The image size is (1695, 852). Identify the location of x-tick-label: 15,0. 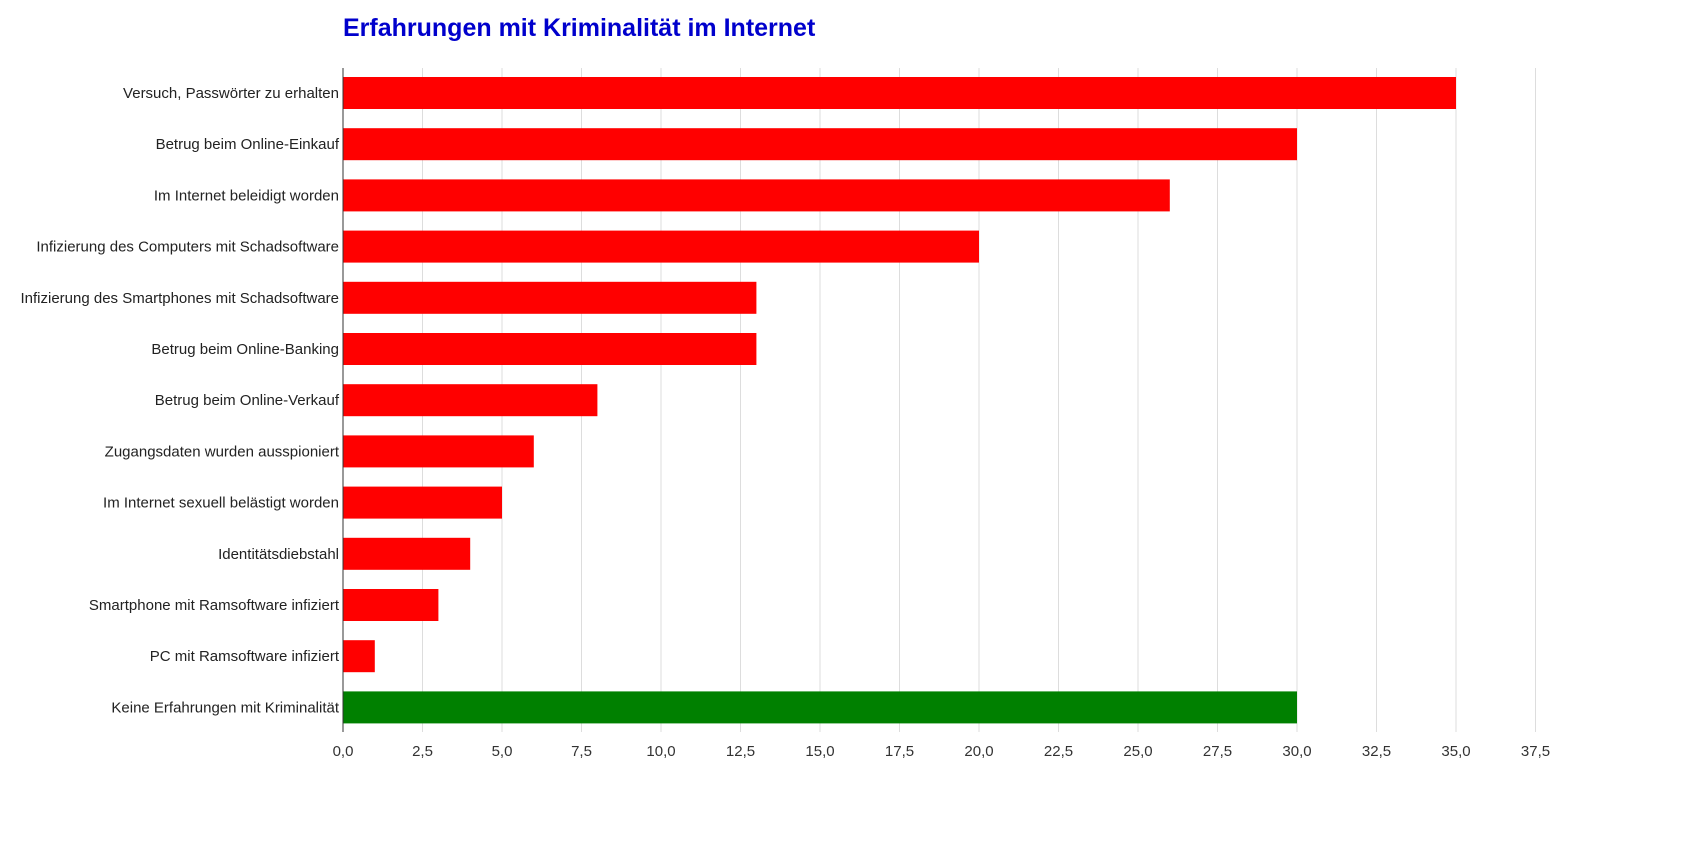
(819, 751).